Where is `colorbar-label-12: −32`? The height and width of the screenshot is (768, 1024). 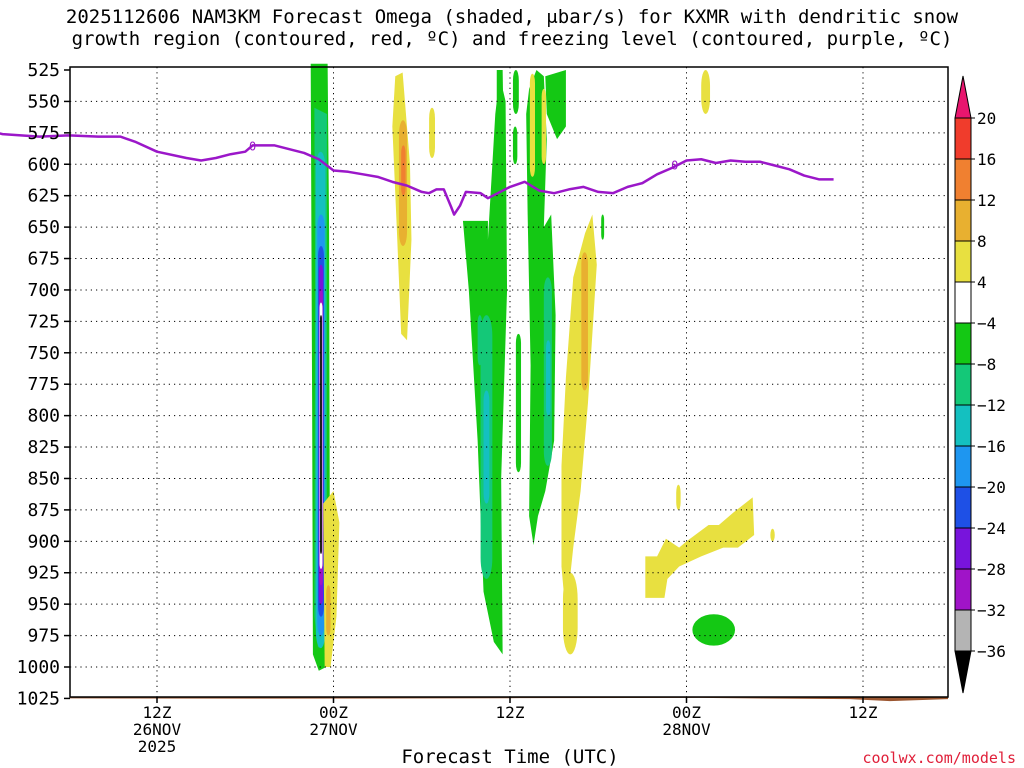 colorbar-label-12: −32 is located at coordinates (991, 610).